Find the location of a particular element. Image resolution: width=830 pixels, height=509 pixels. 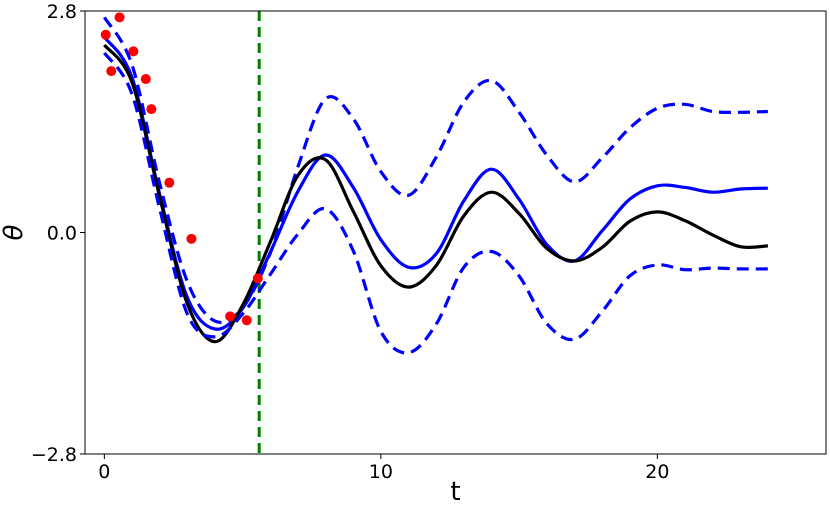

y-tick-label: −2.8 is located at coordinates (54, 455).